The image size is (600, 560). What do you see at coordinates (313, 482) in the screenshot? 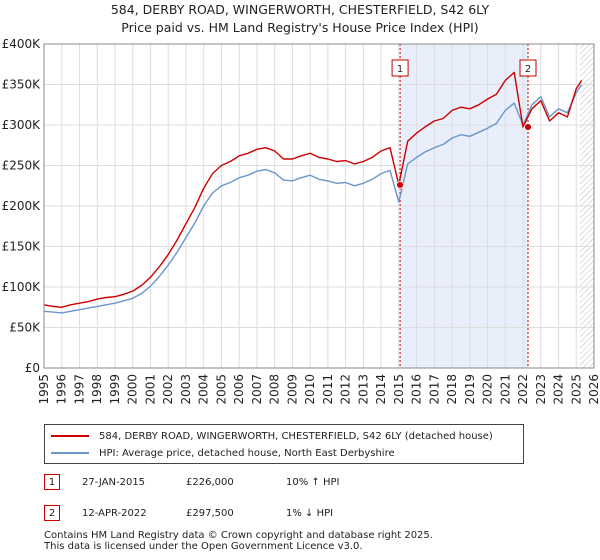
I see `transaction-hpi-diff: 10% ↑ HPI` at bounding box center [313, 482].